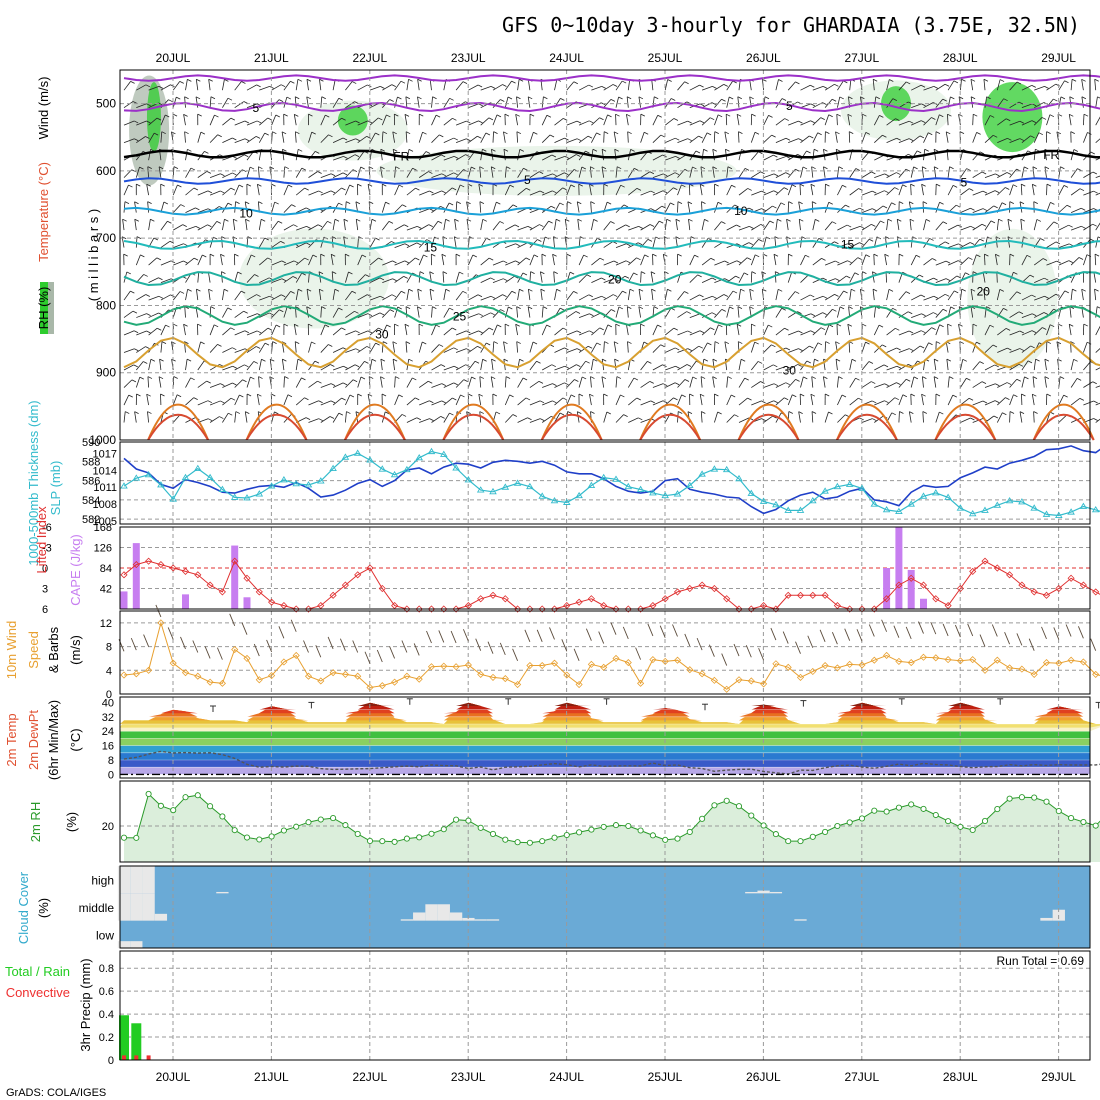 The height and width of the screenshot is (1100, 1100). Describe the element at coordinates (611, 483) in the screenshot. I see `slp-line` at that location.